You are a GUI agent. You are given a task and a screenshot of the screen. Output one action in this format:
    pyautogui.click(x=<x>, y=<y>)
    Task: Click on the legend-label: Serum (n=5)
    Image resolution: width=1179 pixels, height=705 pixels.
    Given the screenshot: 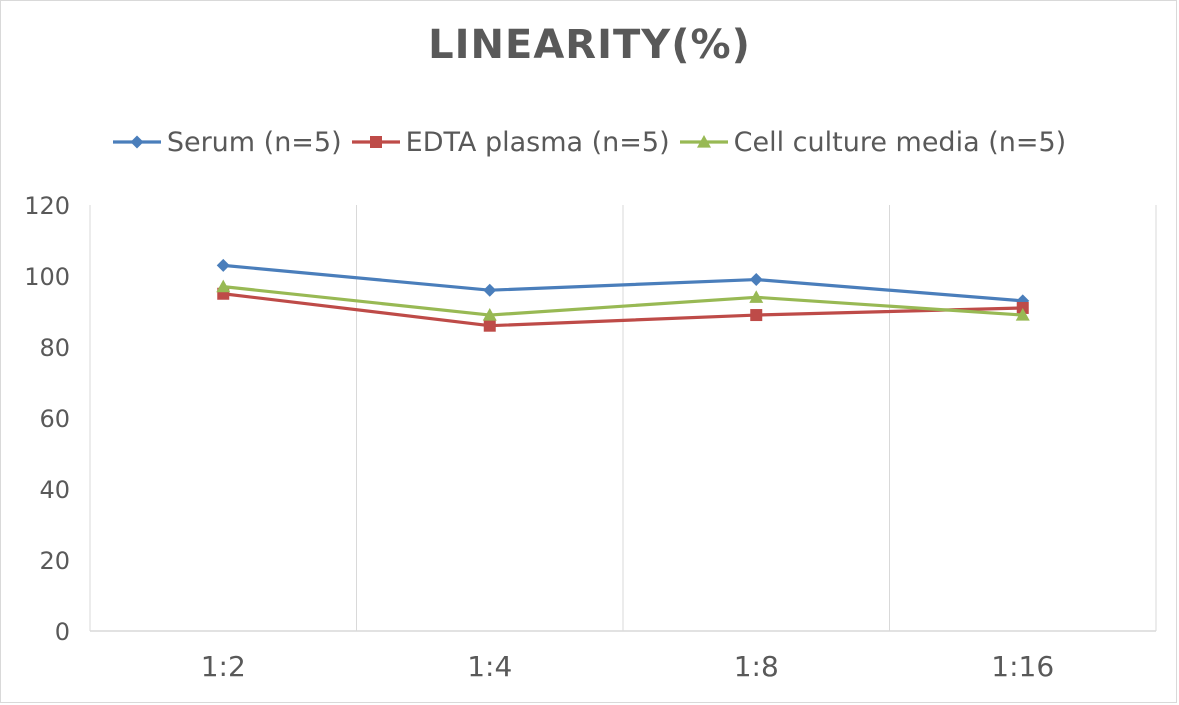 What is the action you would take?
    pyautogui.click(x=254, y=142)
    